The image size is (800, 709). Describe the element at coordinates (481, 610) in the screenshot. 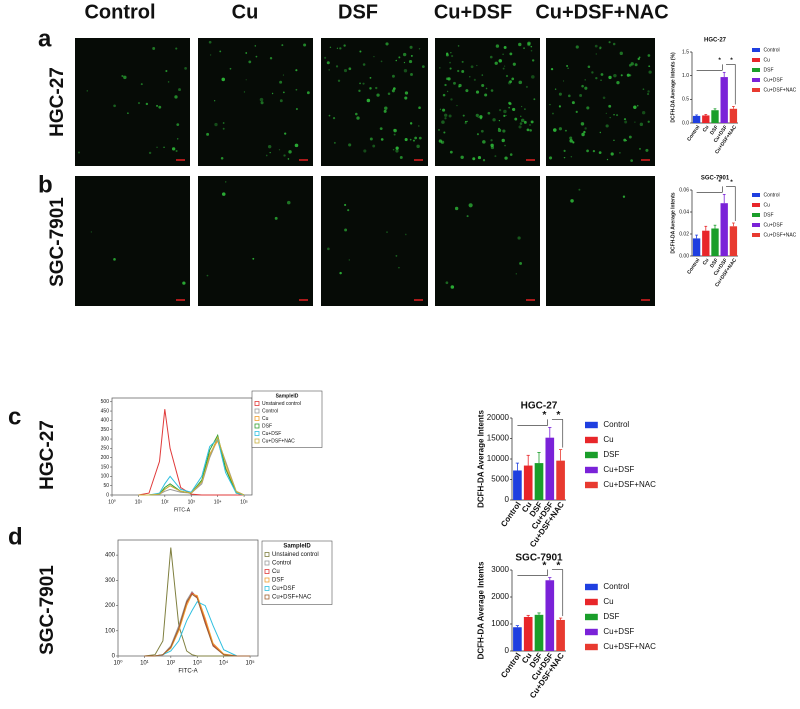

I see `y-axis-title: DCFH-DA Average Intents` at that location.